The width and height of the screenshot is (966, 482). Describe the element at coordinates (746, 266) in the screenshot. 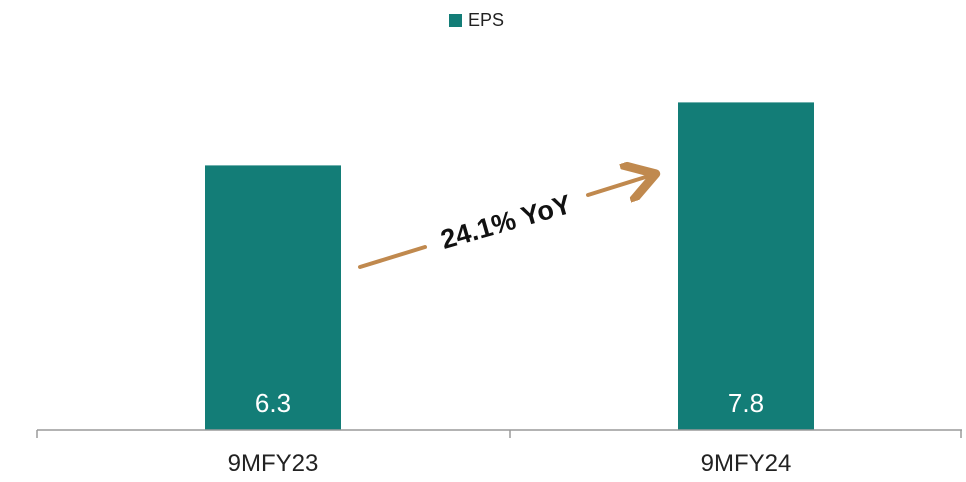

I see `bar-9MFY24` at that location.